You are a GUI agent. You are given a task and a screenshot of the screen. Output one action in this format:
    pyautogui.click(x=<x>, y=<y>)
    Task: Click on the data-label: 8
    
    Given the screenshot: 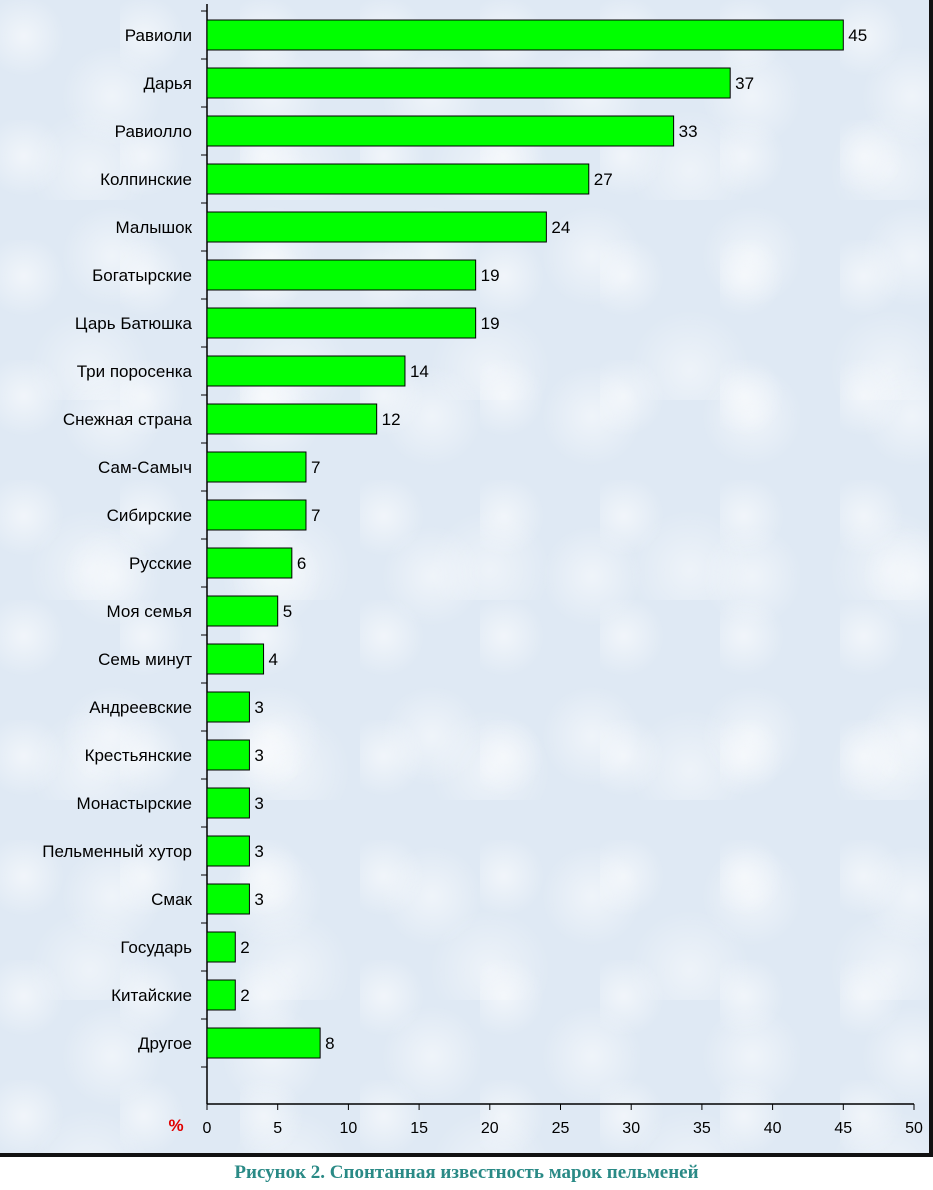 What is the action you would take?
    pyautogui.click(x=329, y=1043)
    